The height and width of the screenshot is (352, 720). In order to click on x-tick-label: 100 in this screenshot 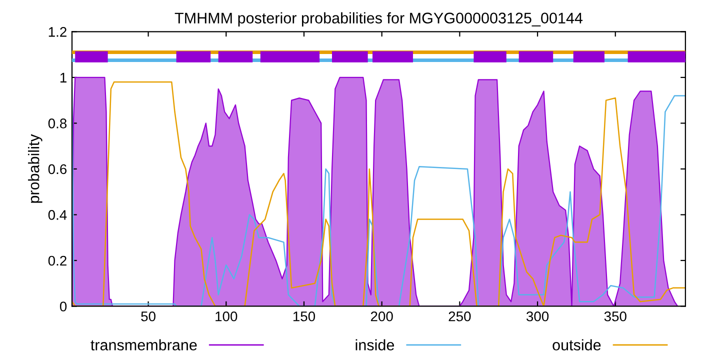, I will do `click(227, 316)`.